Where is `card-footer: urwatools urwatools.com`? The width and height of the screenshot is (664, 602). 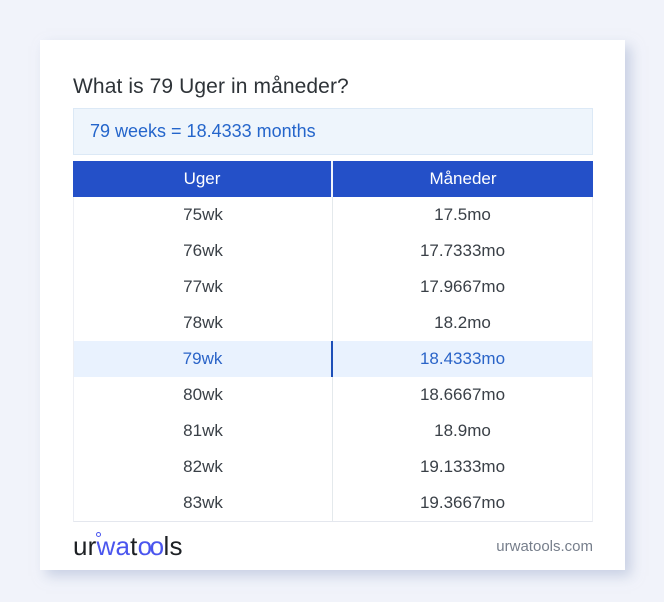 card-footer: urwatools urwatools.com is located at coordinates (333, 546).